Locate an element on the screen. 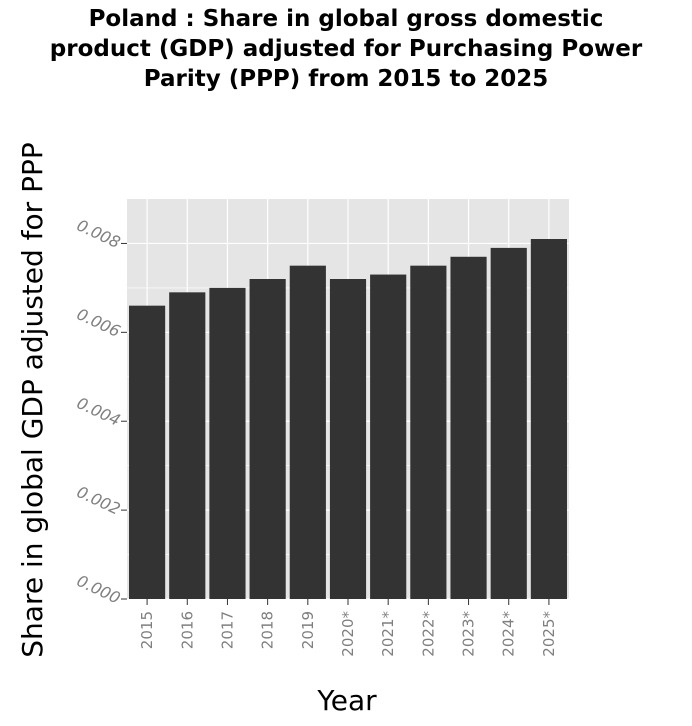  x-tick-label: 2015 is located at coordinates (147, 630).